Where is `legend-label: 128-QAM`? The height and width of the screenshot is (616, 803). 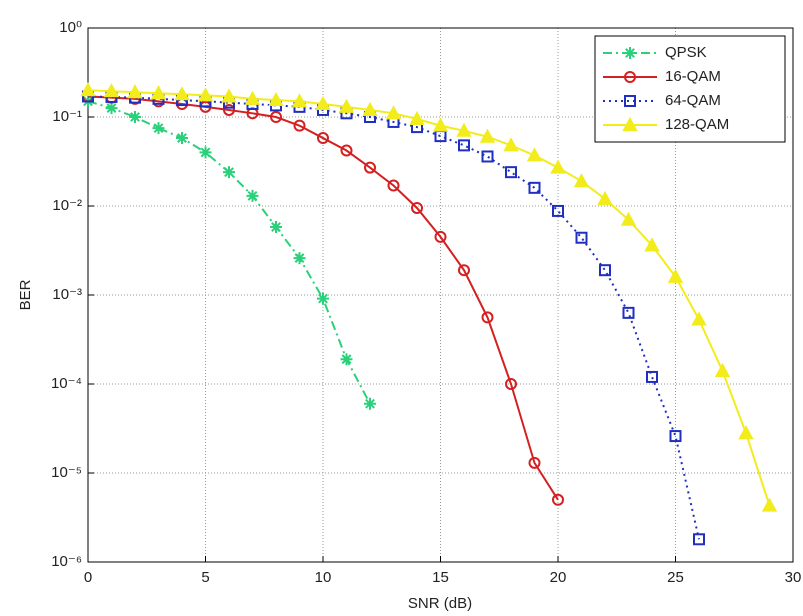 legend-label: 128-QAM is located at coordinates (697, 124).